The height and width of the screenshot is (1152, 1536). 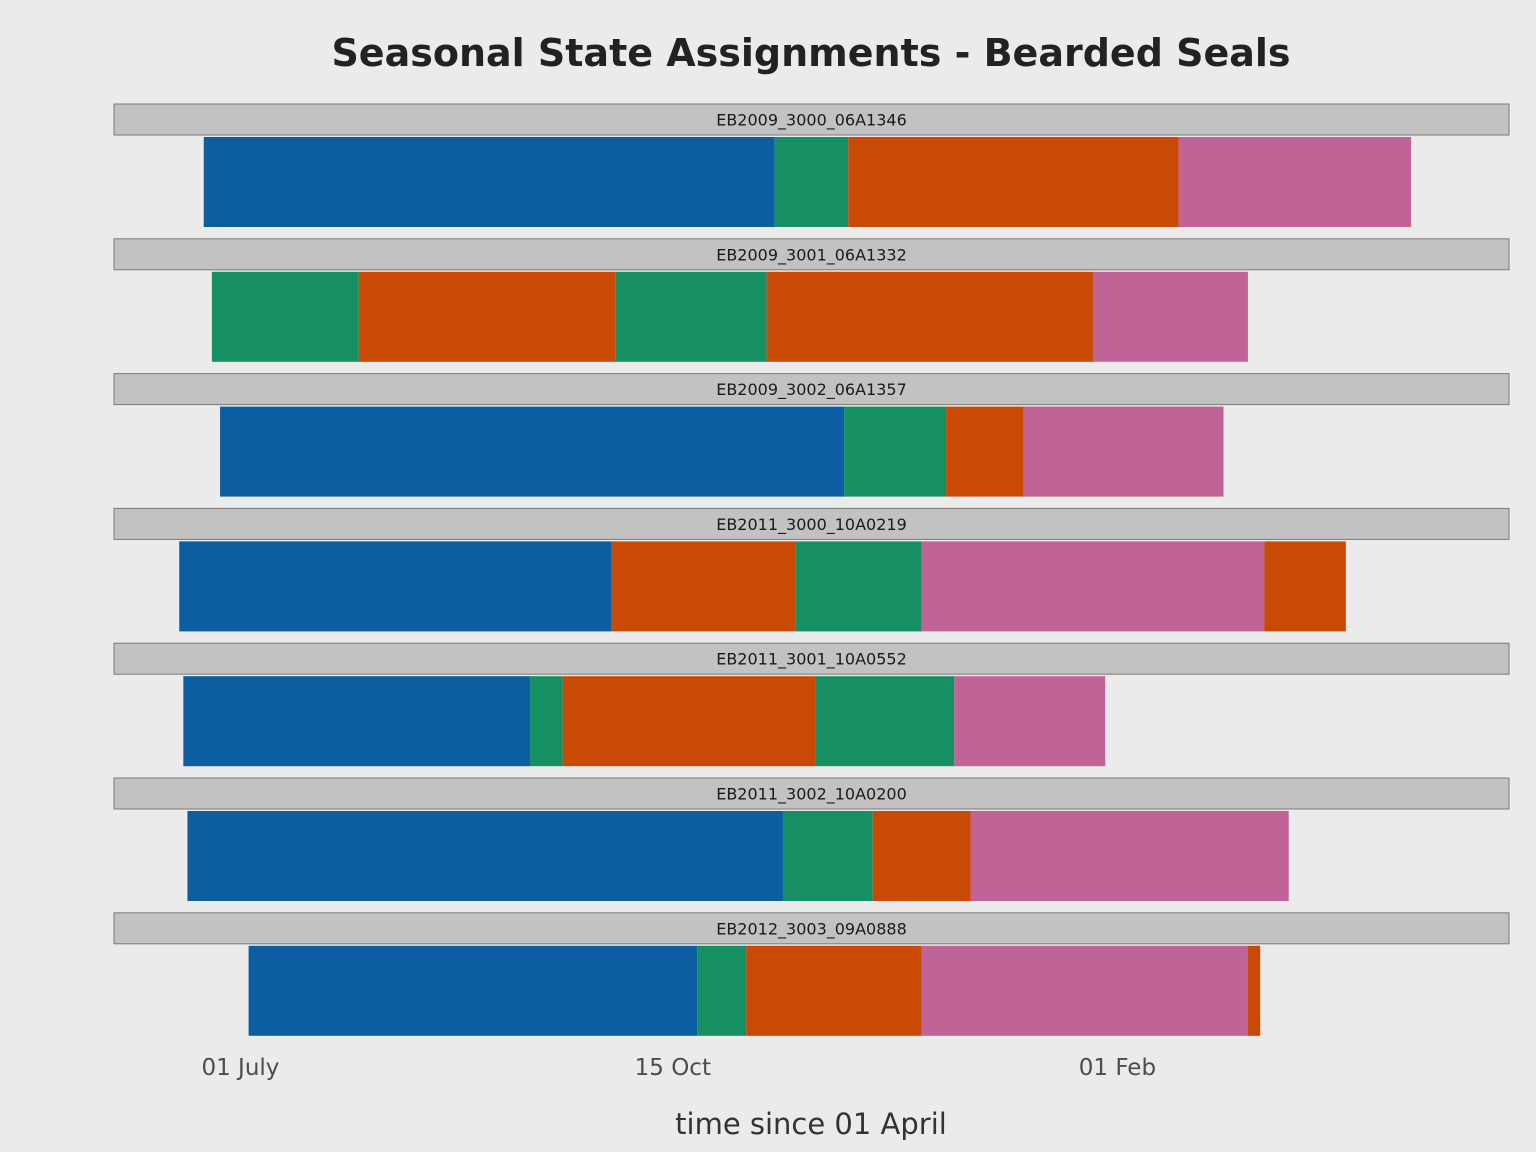 I want to click on facet-panel: EB2009_3000_06A1346, so click(x=811, y=165).